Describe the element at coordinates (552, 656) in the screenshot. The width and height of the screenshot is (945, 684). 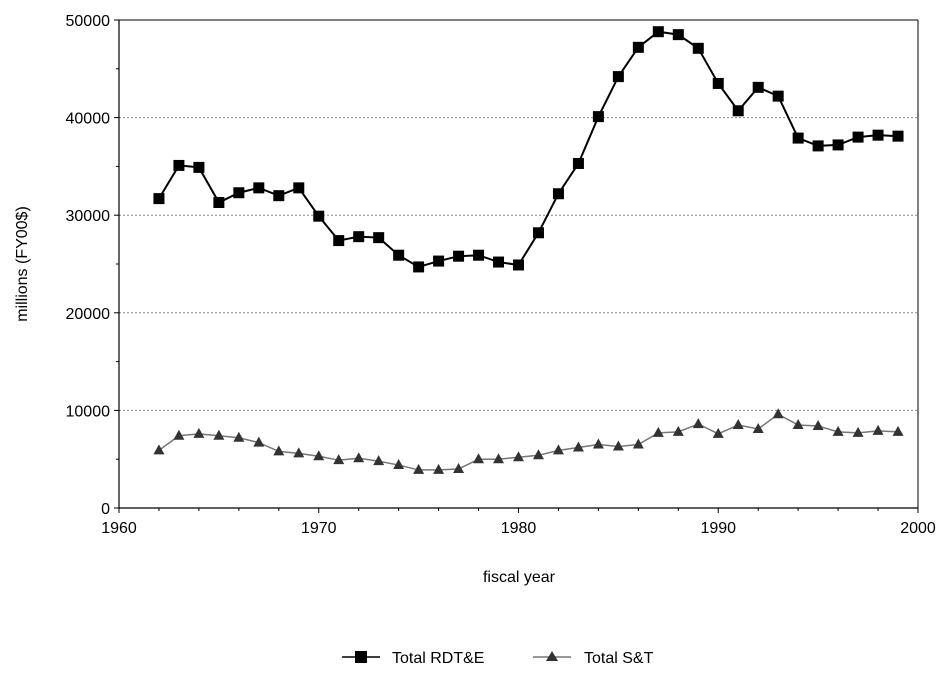
I see `legend-marker-st` at that location.